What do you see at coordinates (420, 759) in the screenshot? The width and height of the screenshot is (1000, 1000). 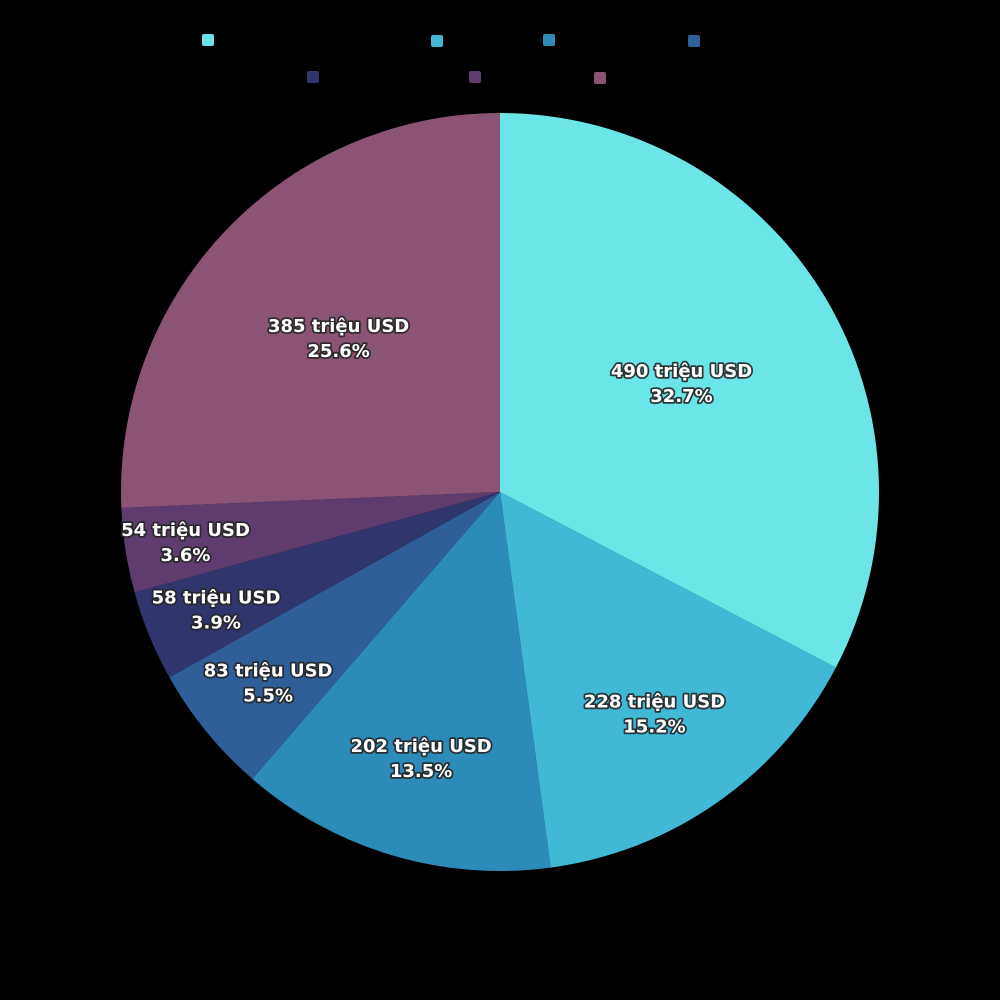 I see `pie-slice-label-2: 202 triệu USD 13.5%` at bounding box center [420, 759].